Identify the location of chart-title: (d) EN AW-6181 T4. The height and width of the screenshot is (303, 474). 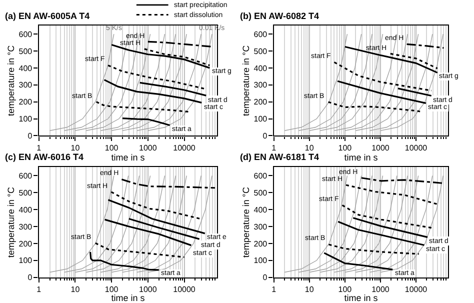
(280, 157).